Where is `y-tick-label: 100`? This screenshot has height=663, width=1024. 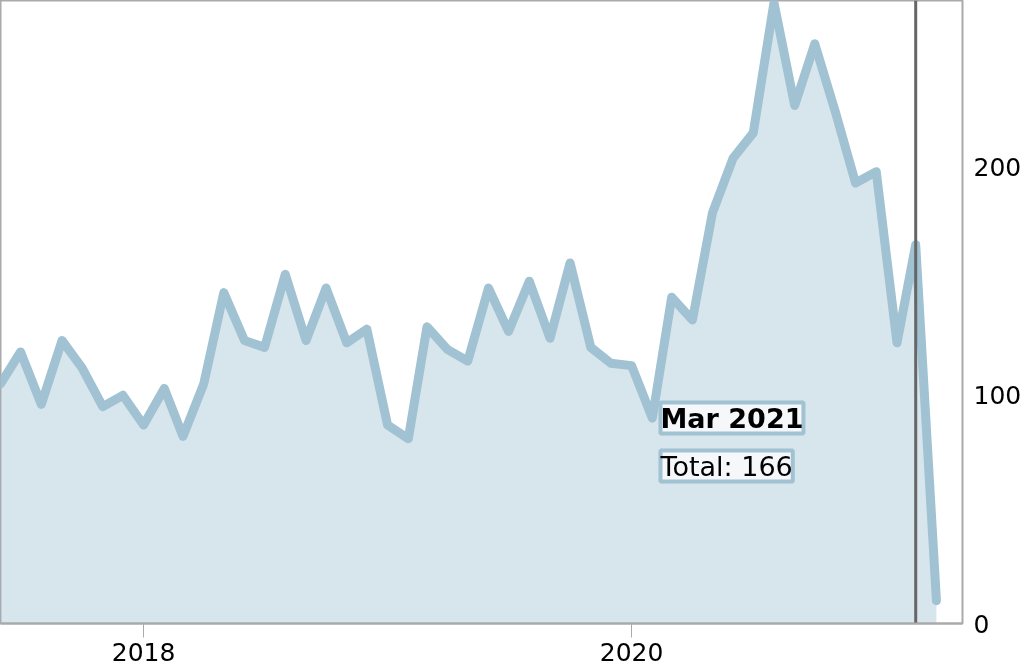
y-tick-label: 100 is located at coordinates (997, 396).